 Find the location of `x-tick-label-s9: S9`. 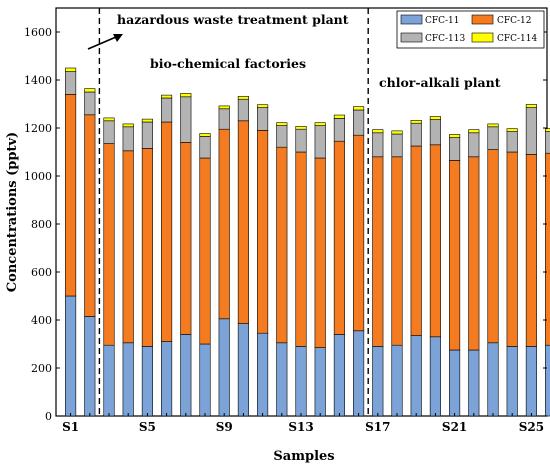

x-tick-label-s9: S9 is located at coordinates (224, 427).